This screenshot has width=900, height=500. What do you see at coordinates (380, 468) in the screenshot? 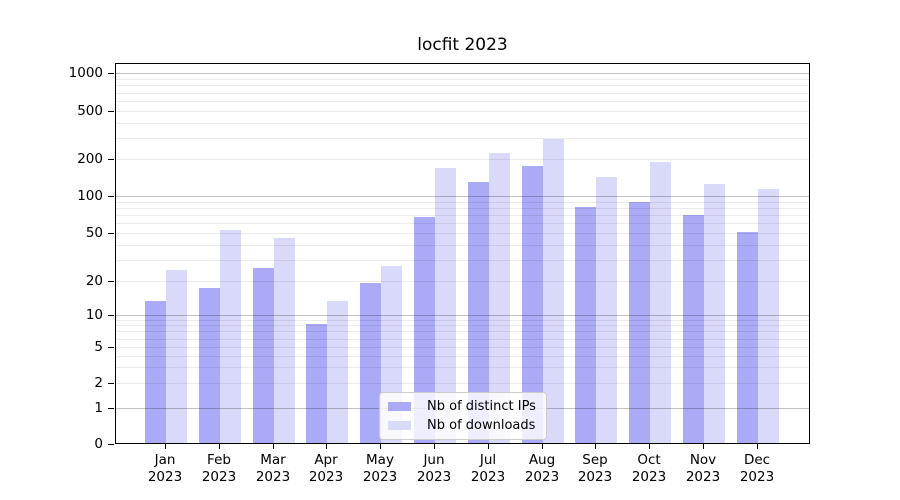
I see `x-tick-label: May 2023` at bounding box center [380, 468].